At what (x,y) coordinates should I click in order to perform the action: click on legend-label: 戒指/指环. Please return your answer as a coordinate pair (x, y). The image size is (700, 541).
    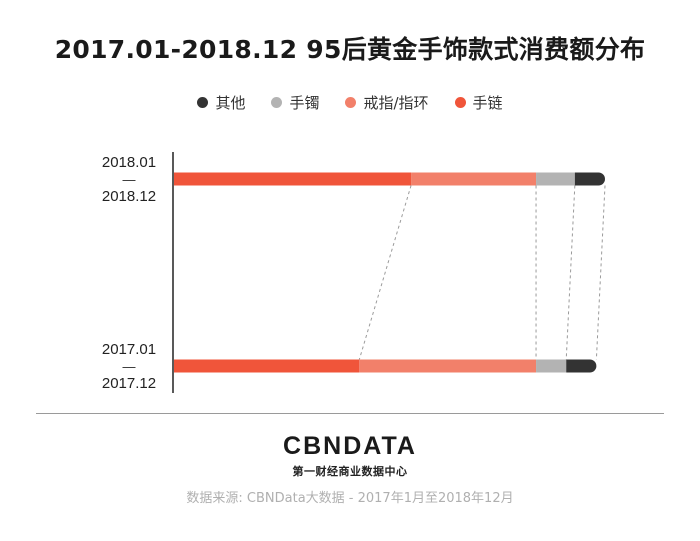
    Looking at the image, I should click on (396, 103).